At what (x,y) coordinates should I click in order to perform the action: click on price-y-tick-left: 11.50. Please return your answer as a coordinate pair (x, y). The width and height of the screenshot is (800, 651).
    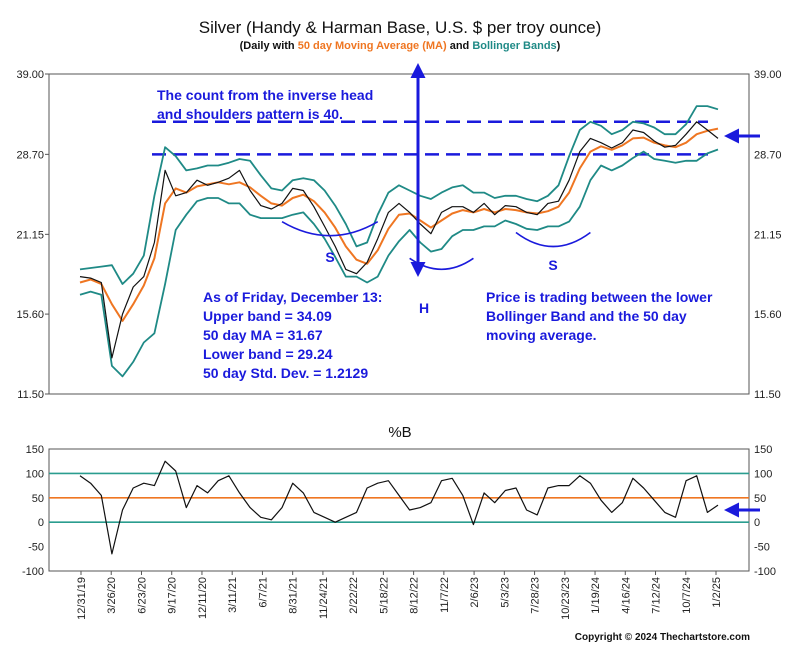
    Looking at the image, I should click on (30, 395).